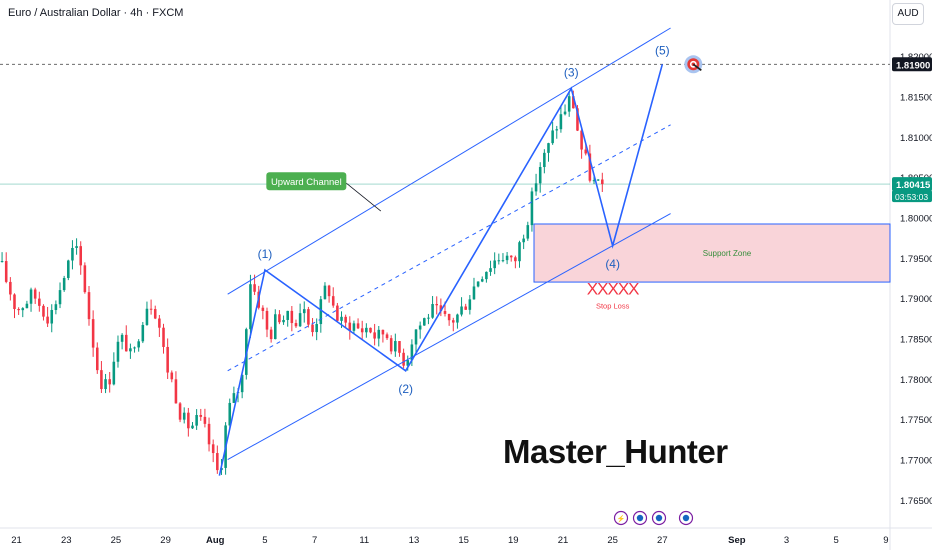  I want to click on currency-button: AUD, so click(908, 14).